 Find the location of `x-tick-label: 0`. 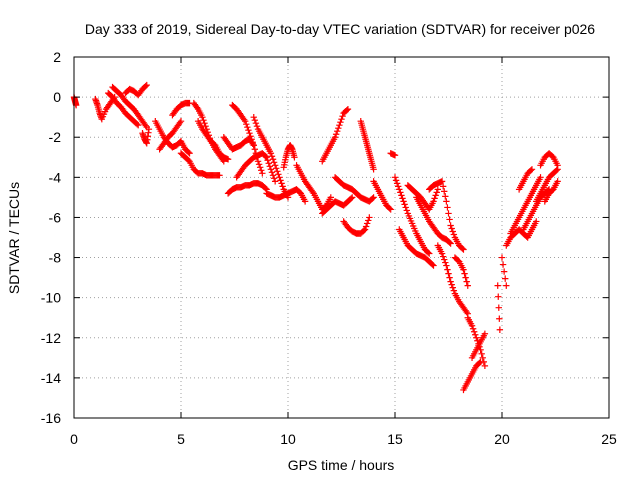

x-tick-label: 0 is located at coordinates (74, 439).